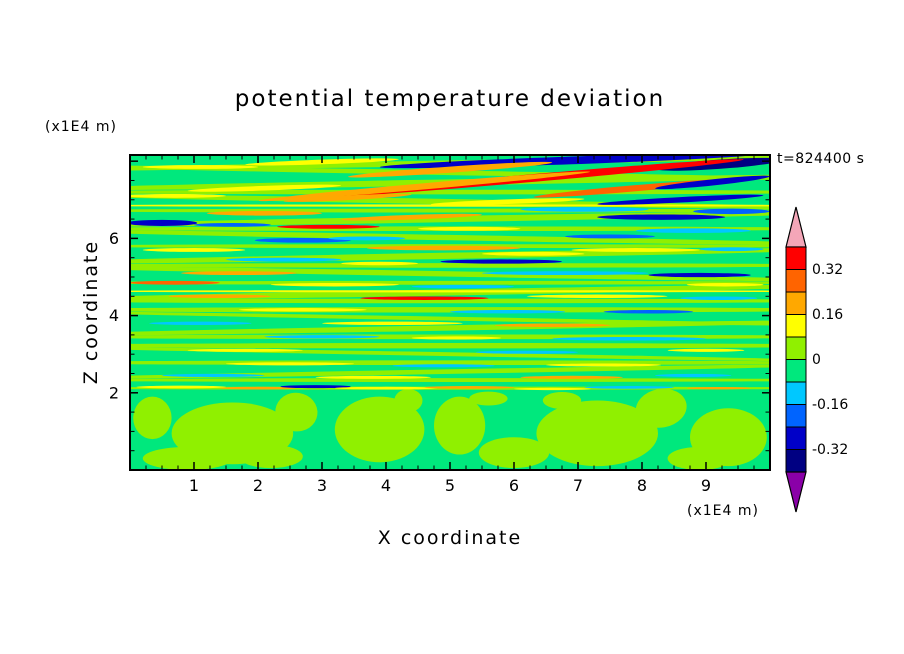 Image resolution: width=904 pixels, height=654 pixels. I want to click on y-tick-label: 4, so click(114, 315).